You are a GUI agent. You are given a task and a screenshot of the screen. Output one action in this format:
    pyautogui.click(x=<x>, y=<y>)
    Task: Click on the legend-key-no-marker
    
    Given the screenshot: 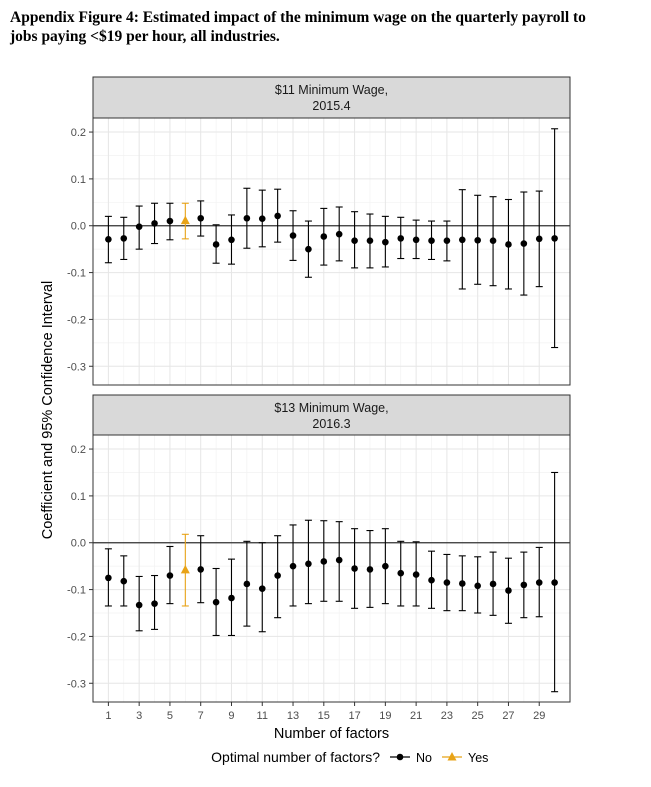 What is the action you would take?
    pyautogui.click(x=400, y=757)
    